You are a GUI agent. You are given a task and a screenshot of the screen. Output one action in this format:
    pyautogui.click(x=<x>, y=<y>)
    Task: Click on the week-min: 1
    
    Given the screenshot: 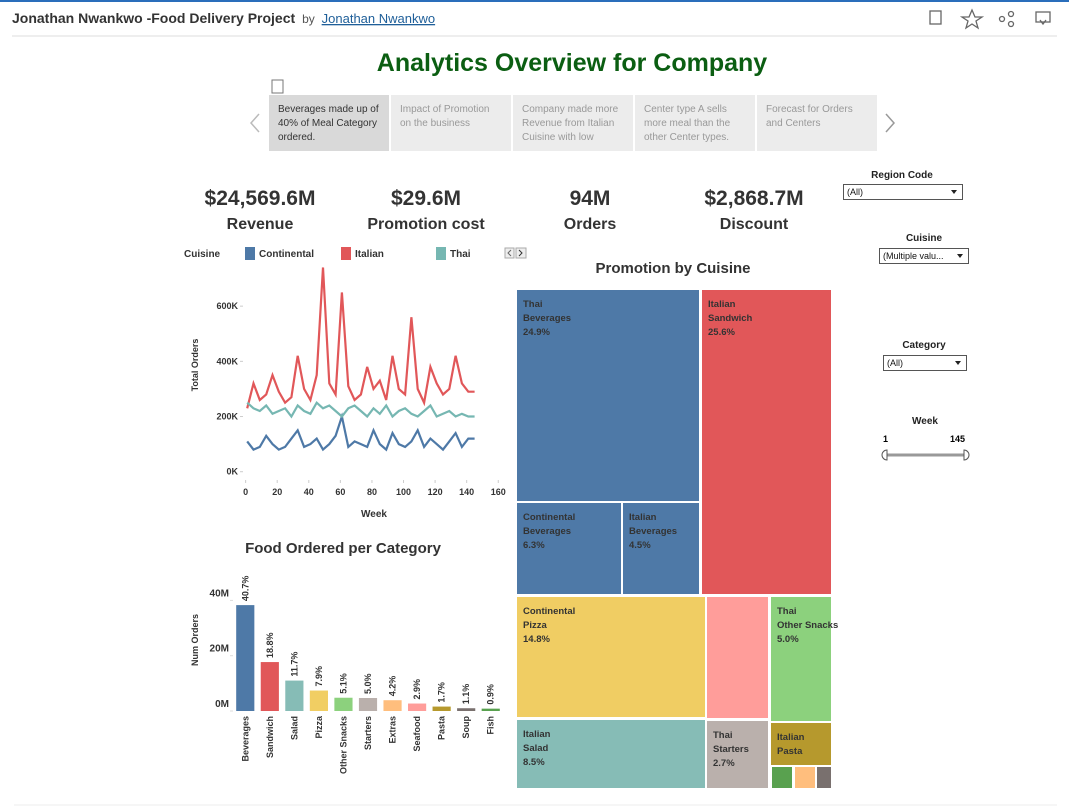 What is the action you would take?
    pyautogui.click(x=886, y=439)
    